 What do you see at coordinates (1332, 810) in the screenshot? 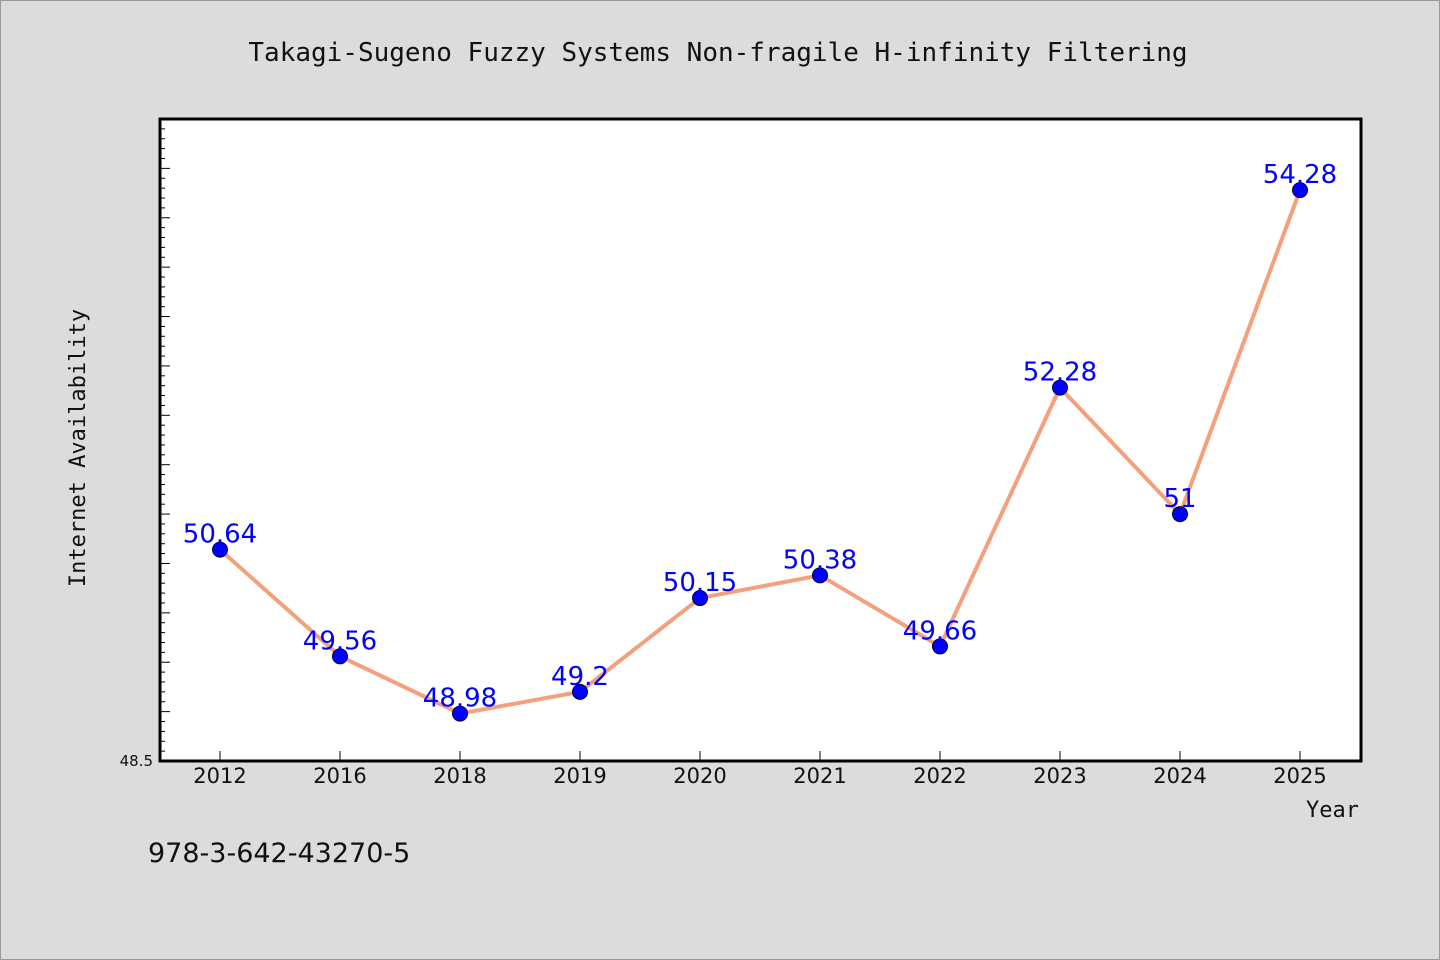
I see `x-axis-label: Year` at bounding box center [1332, 810].